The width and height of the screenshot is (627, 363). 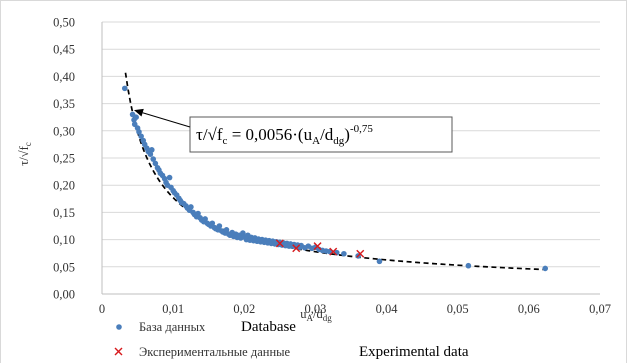 I want to click on y-tick-label: 0,30, so click(x=64, y=131).